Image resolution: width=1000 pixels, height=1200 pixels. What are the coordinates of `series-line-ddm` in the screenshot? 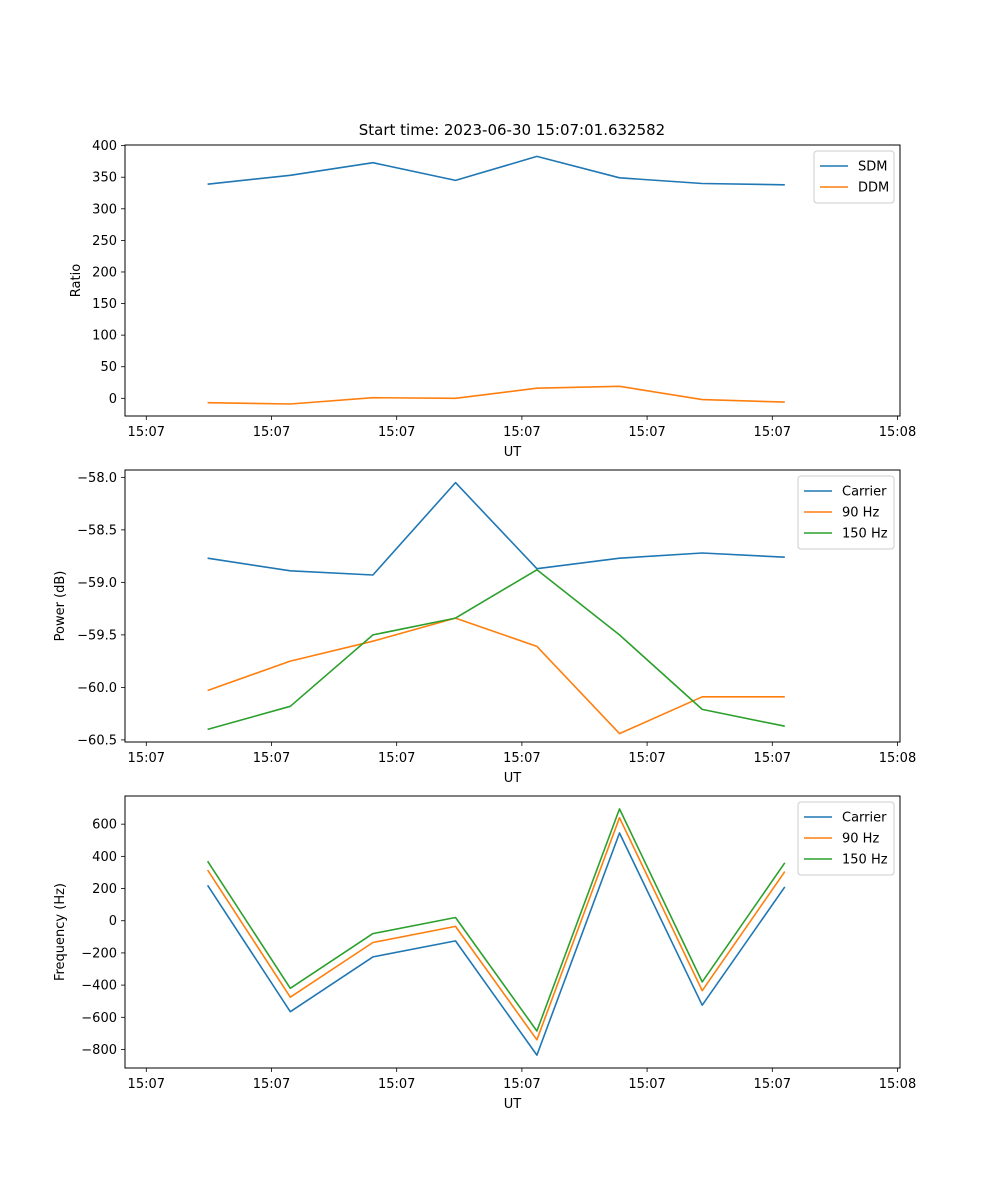 It's located at (496, 395).